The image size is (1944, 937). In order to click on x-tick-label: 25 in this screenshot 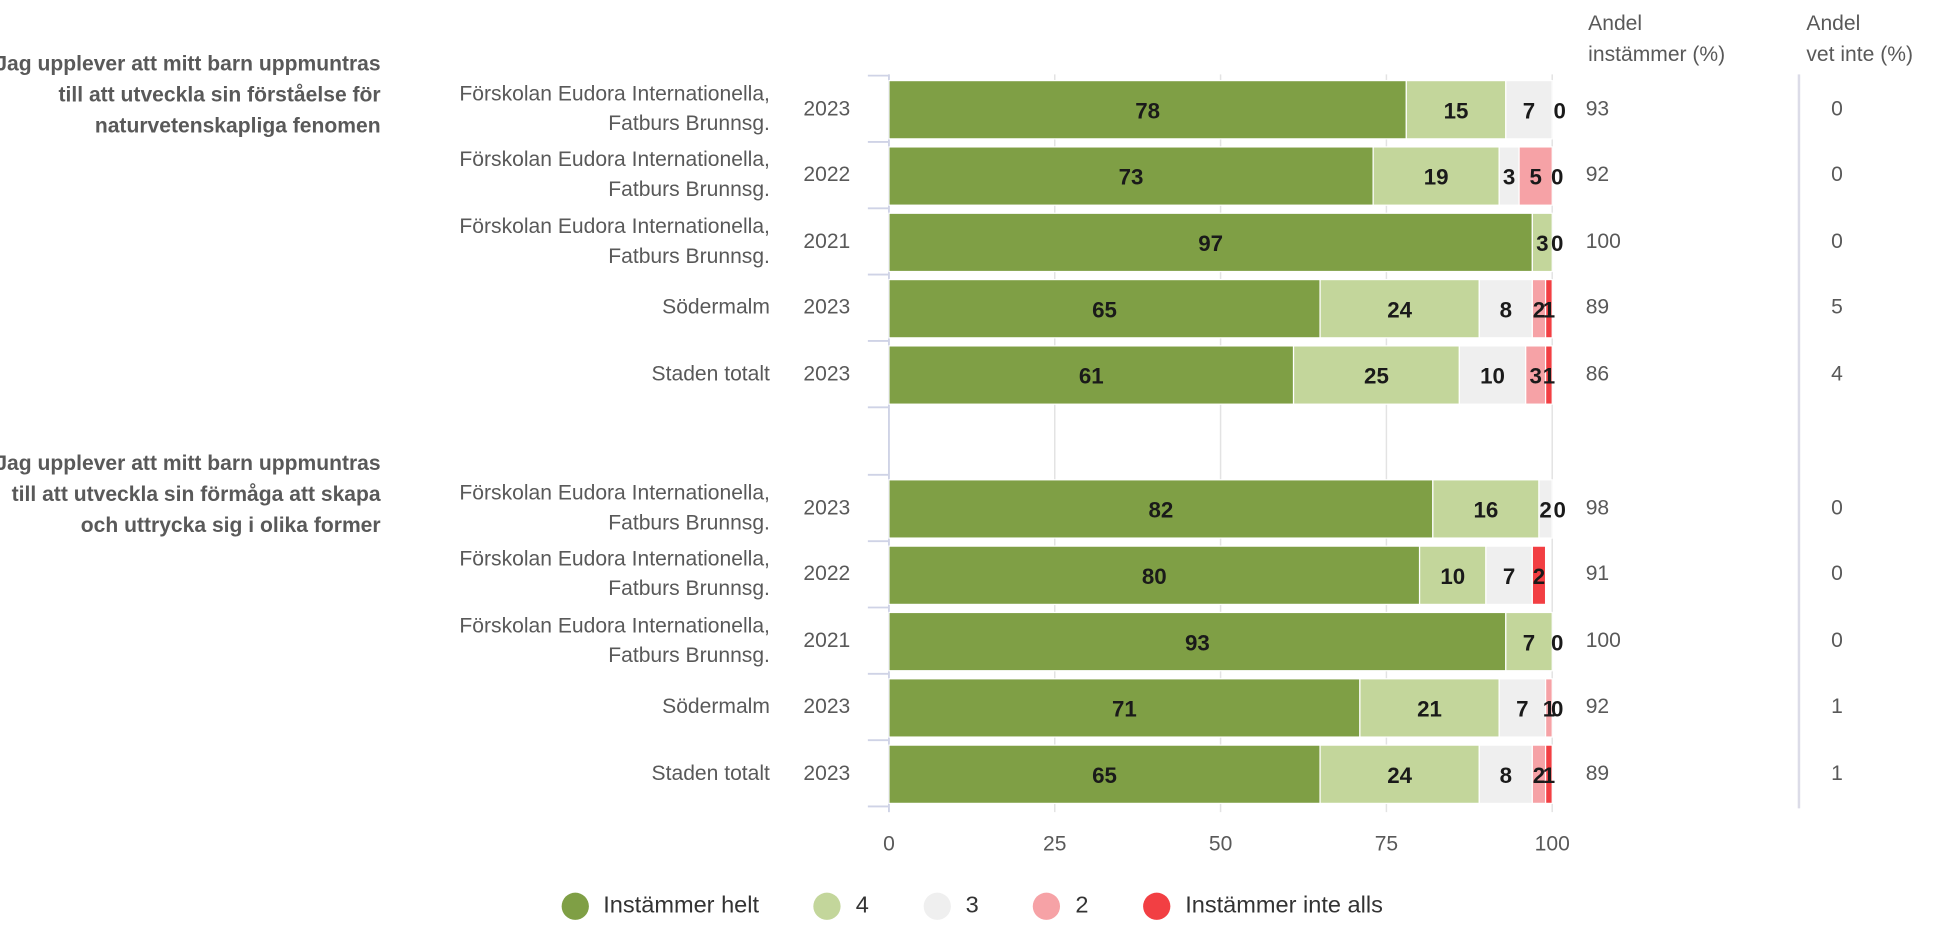, I will do `click(1054, 844)`.